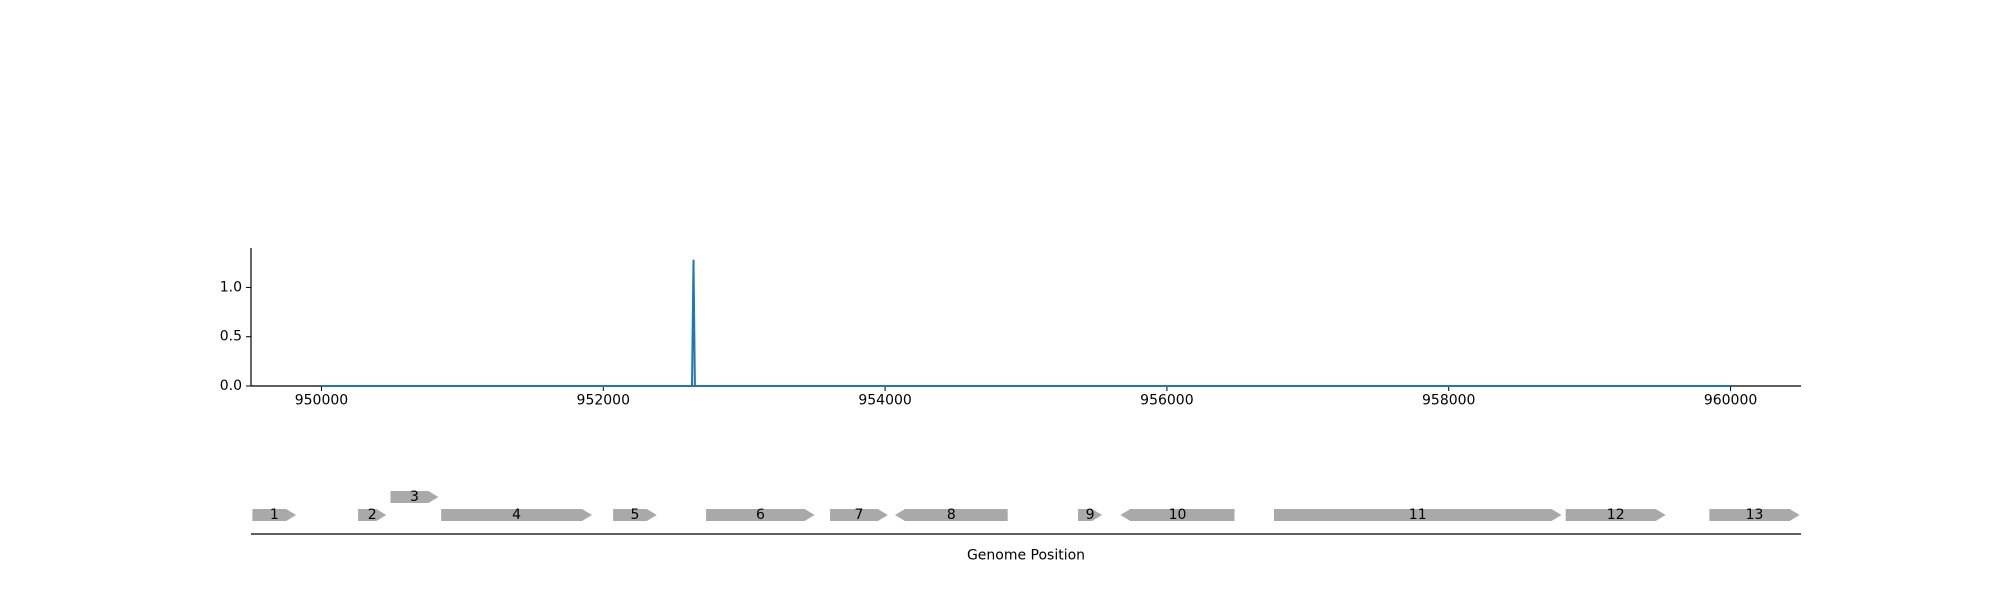 The height and width of the screenshot is (600, 2000). I want to click on y-ticks: 0.0 0.5 1.0, so click(235, 336).